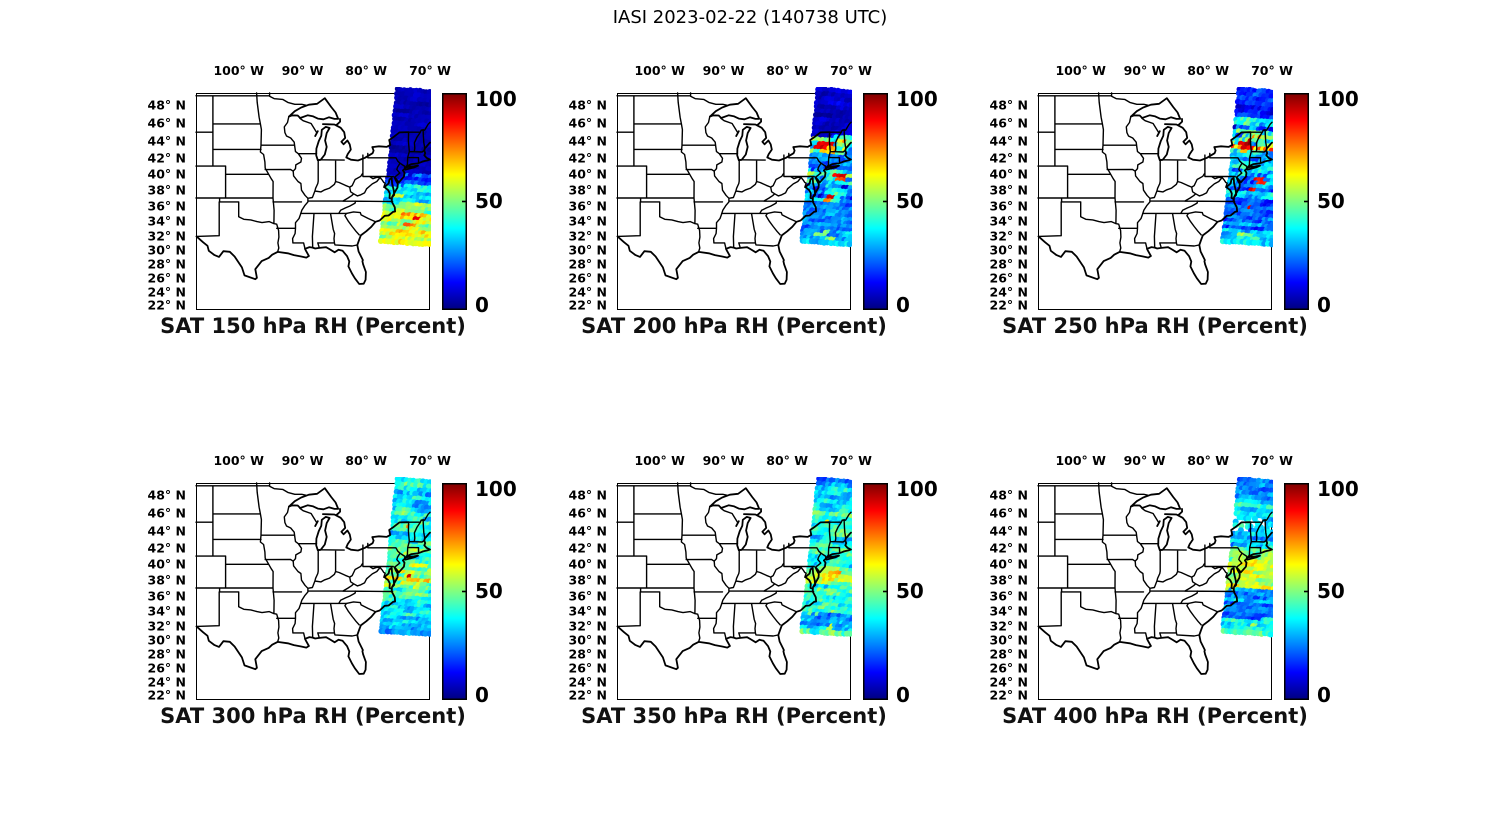 This screenshot has height=825, width=1500. I want to click on panel-title: SAT 200 hPa RH (Percent), so click(734, 326).